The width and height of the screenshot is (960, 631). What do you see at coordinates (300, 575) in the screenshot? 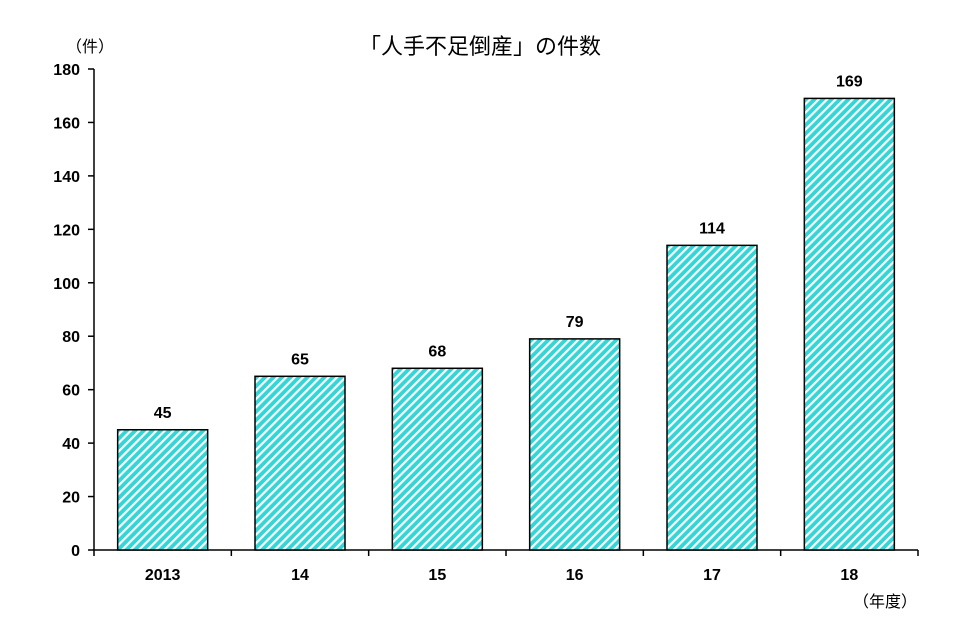
I see `x-tick-label: 14` at bounding box center [300, 575].